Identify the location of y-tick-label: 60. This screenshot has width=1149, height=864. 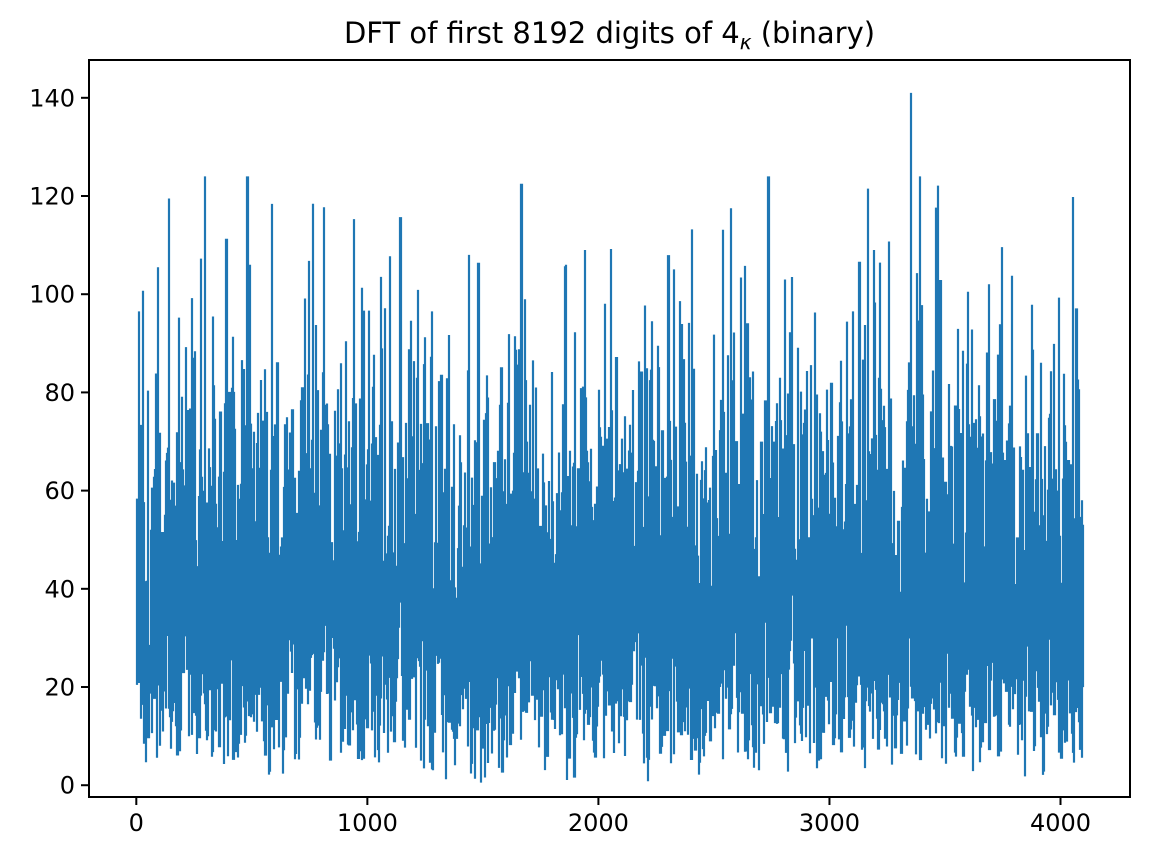
(59, 491).